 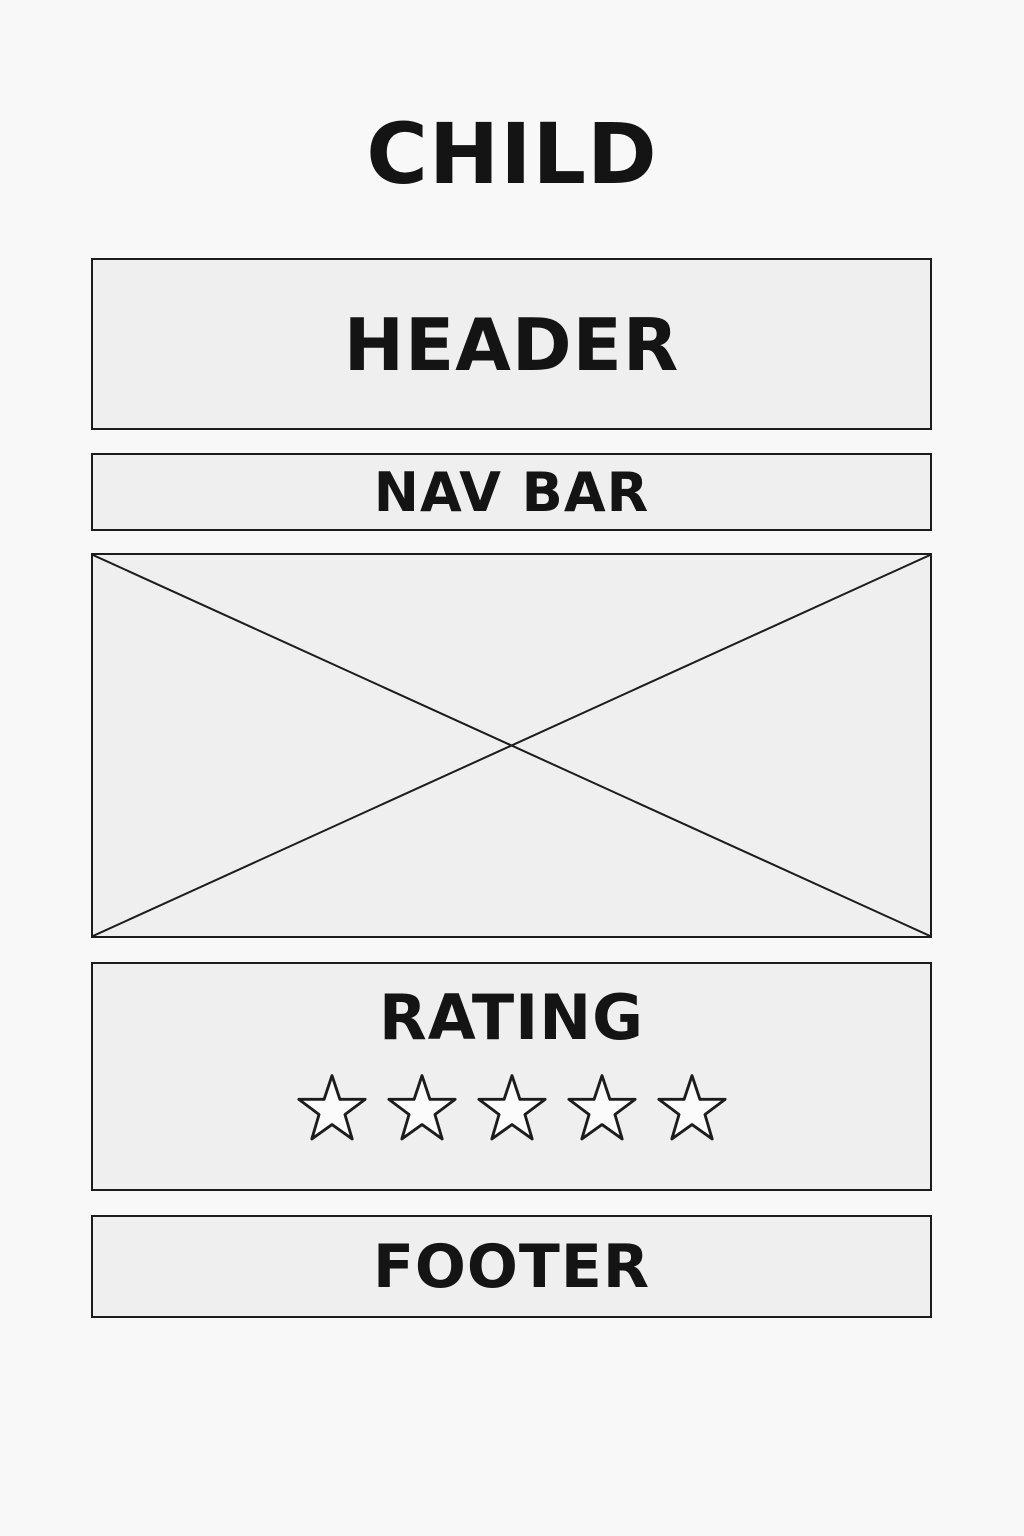 I want to click on nav-bar-label: NAV BAR, so click(x=511, y=492).